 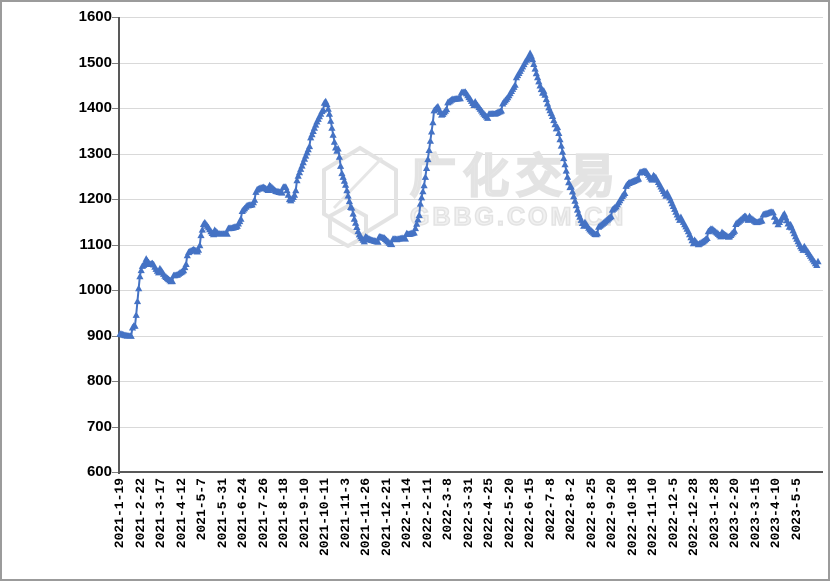 I want to click on y-axis-label: 1100, so click(x=95, y=244).